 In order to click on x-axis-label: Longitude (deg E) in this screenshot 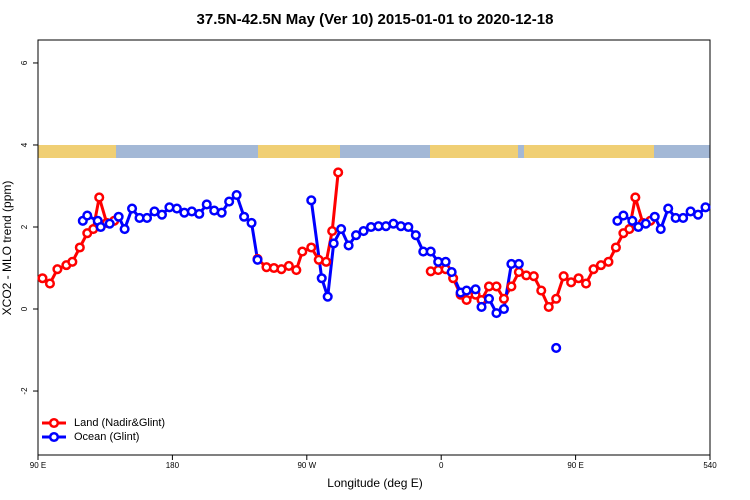, I will do `click(374, 483)`.